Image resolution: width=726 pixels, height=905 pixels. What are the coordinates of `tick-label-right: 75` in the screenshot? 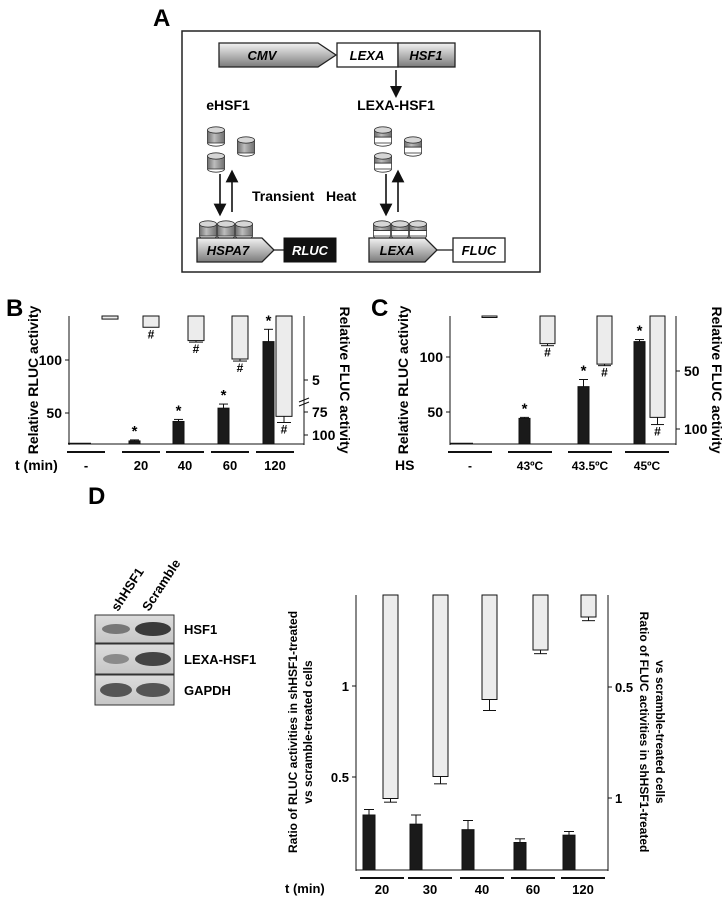 It's located at (320, 412).